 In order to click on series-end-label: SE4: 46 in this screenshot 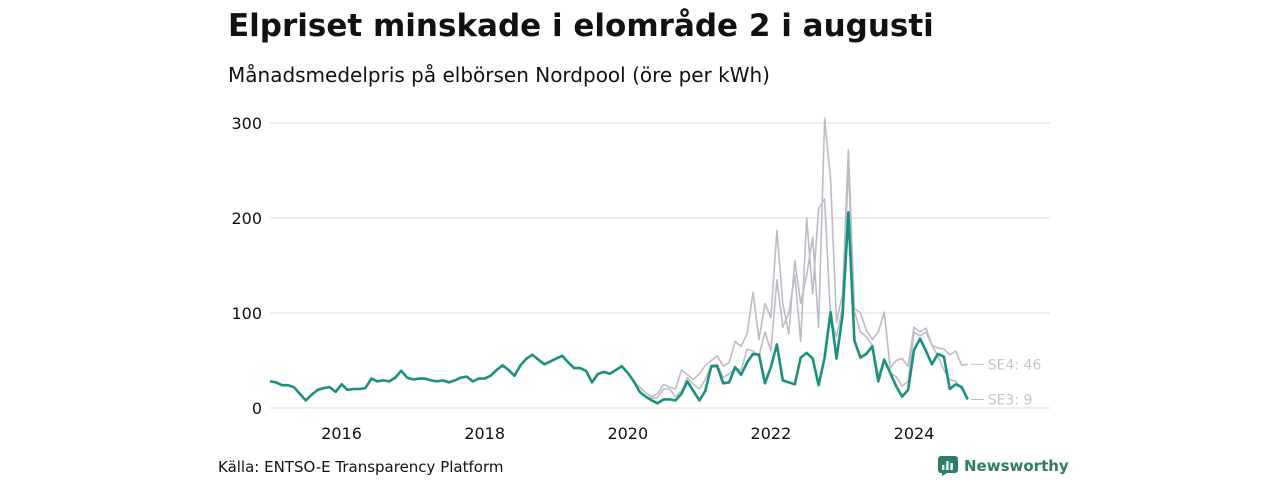, I will do `click(1015, 365)`.